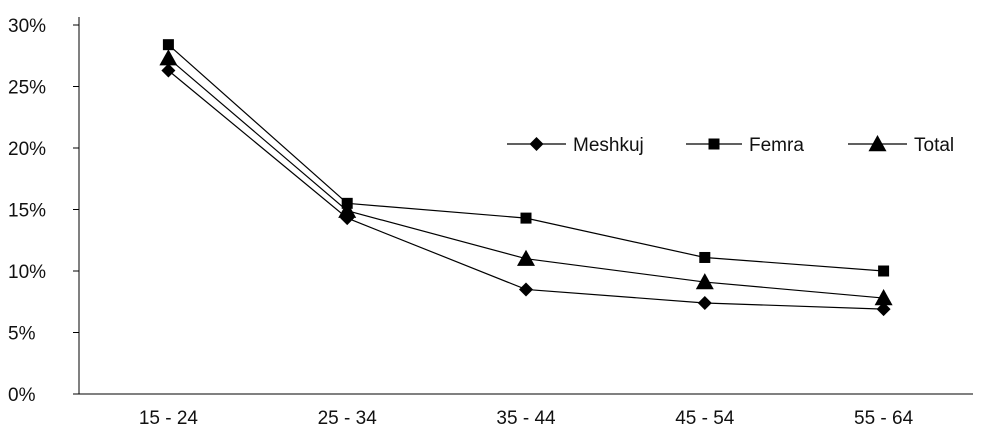  What do you see at coordinates (22, 334) in the screenshot?
I see `y-tick-label: 5%` at bounding box center [22, 334].